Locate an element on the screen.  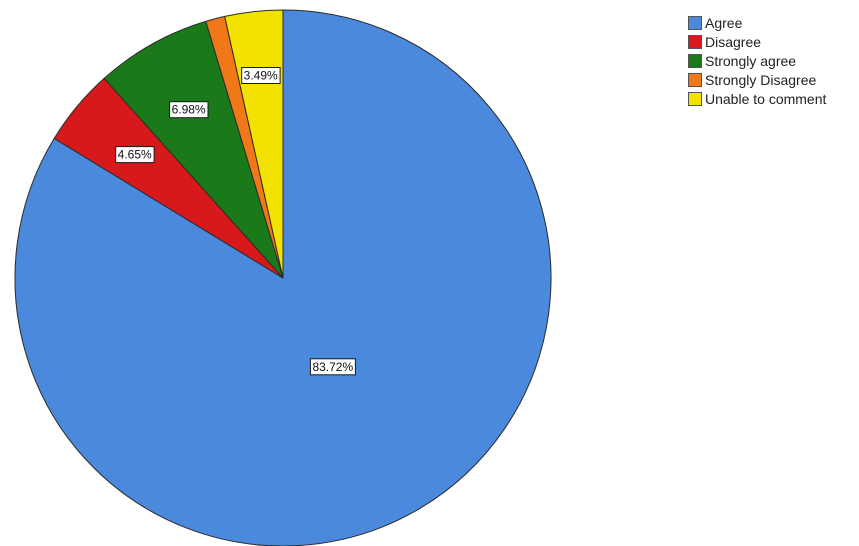
data-label-agree: 83.72% is located at coordinates (332, 367).